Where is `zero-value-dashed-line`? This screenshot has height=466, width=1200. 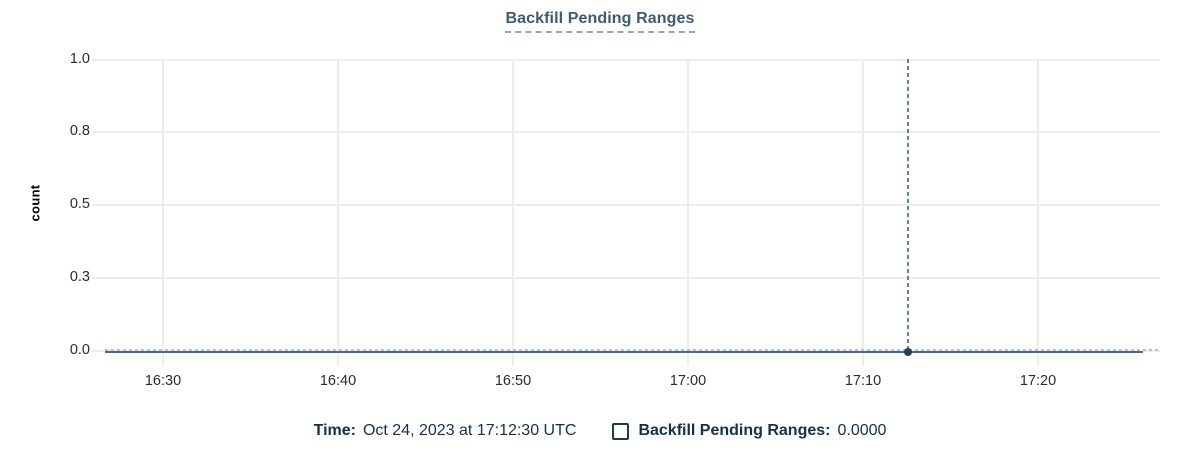
zero-value-dashed-line is located at coordinates (632, 350).